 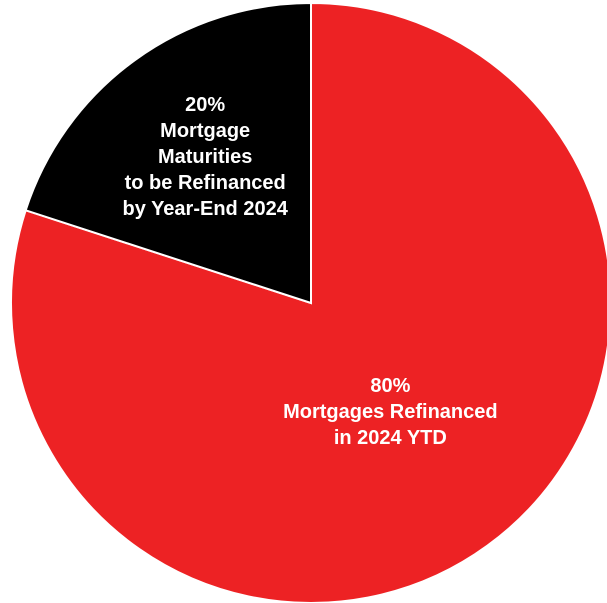 I want to click on slice-label: 80% Mortgages Refinanced in 2024 YTD, so click(x=390, y=412).